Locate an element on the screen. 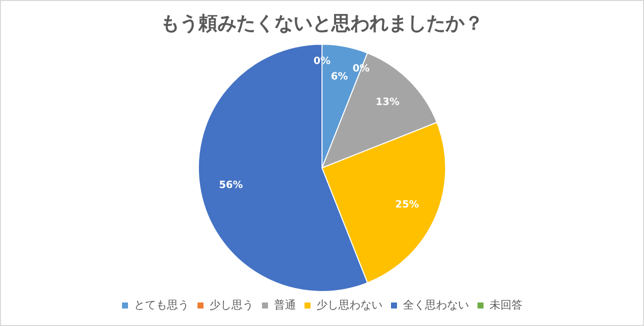 This screenshot has height=326, width=644. data-label: 25% is located at coordinates (407, 204).